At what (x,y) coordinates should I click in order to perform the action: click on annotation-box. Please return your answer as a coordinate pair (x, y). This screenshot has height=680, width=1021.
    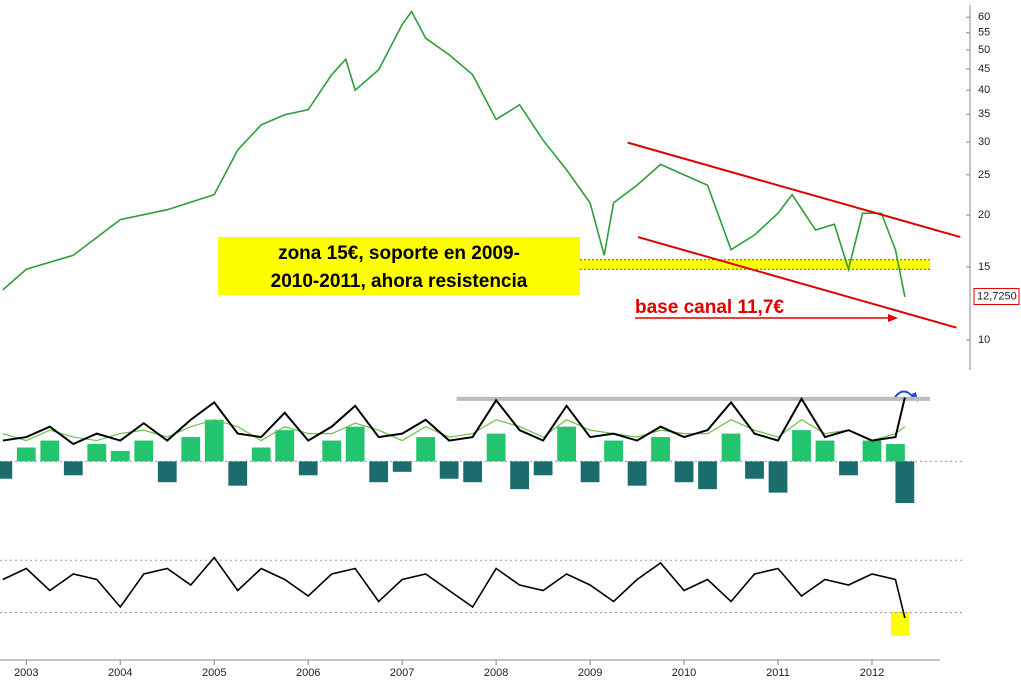
    Looking at the image, I should click on (399, 266).